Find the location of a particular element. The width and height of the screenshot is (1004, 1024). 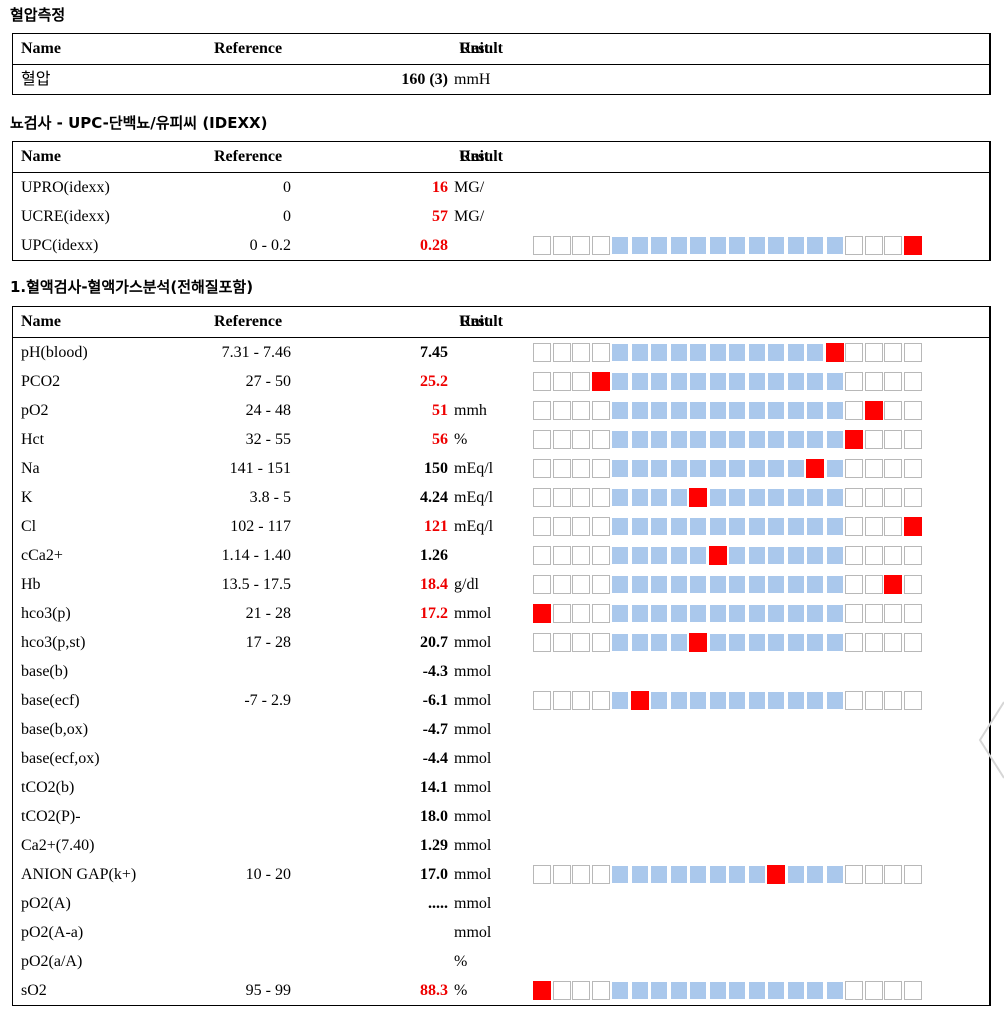

result-value: 1.26 is located at coordinates (434, 555).